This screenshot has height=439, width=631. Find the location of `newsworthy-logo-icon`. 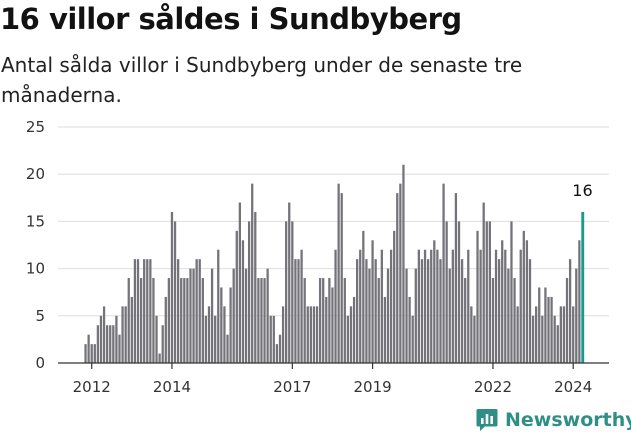

newsworthy-logo-icon is located at coordinates (487, 420).